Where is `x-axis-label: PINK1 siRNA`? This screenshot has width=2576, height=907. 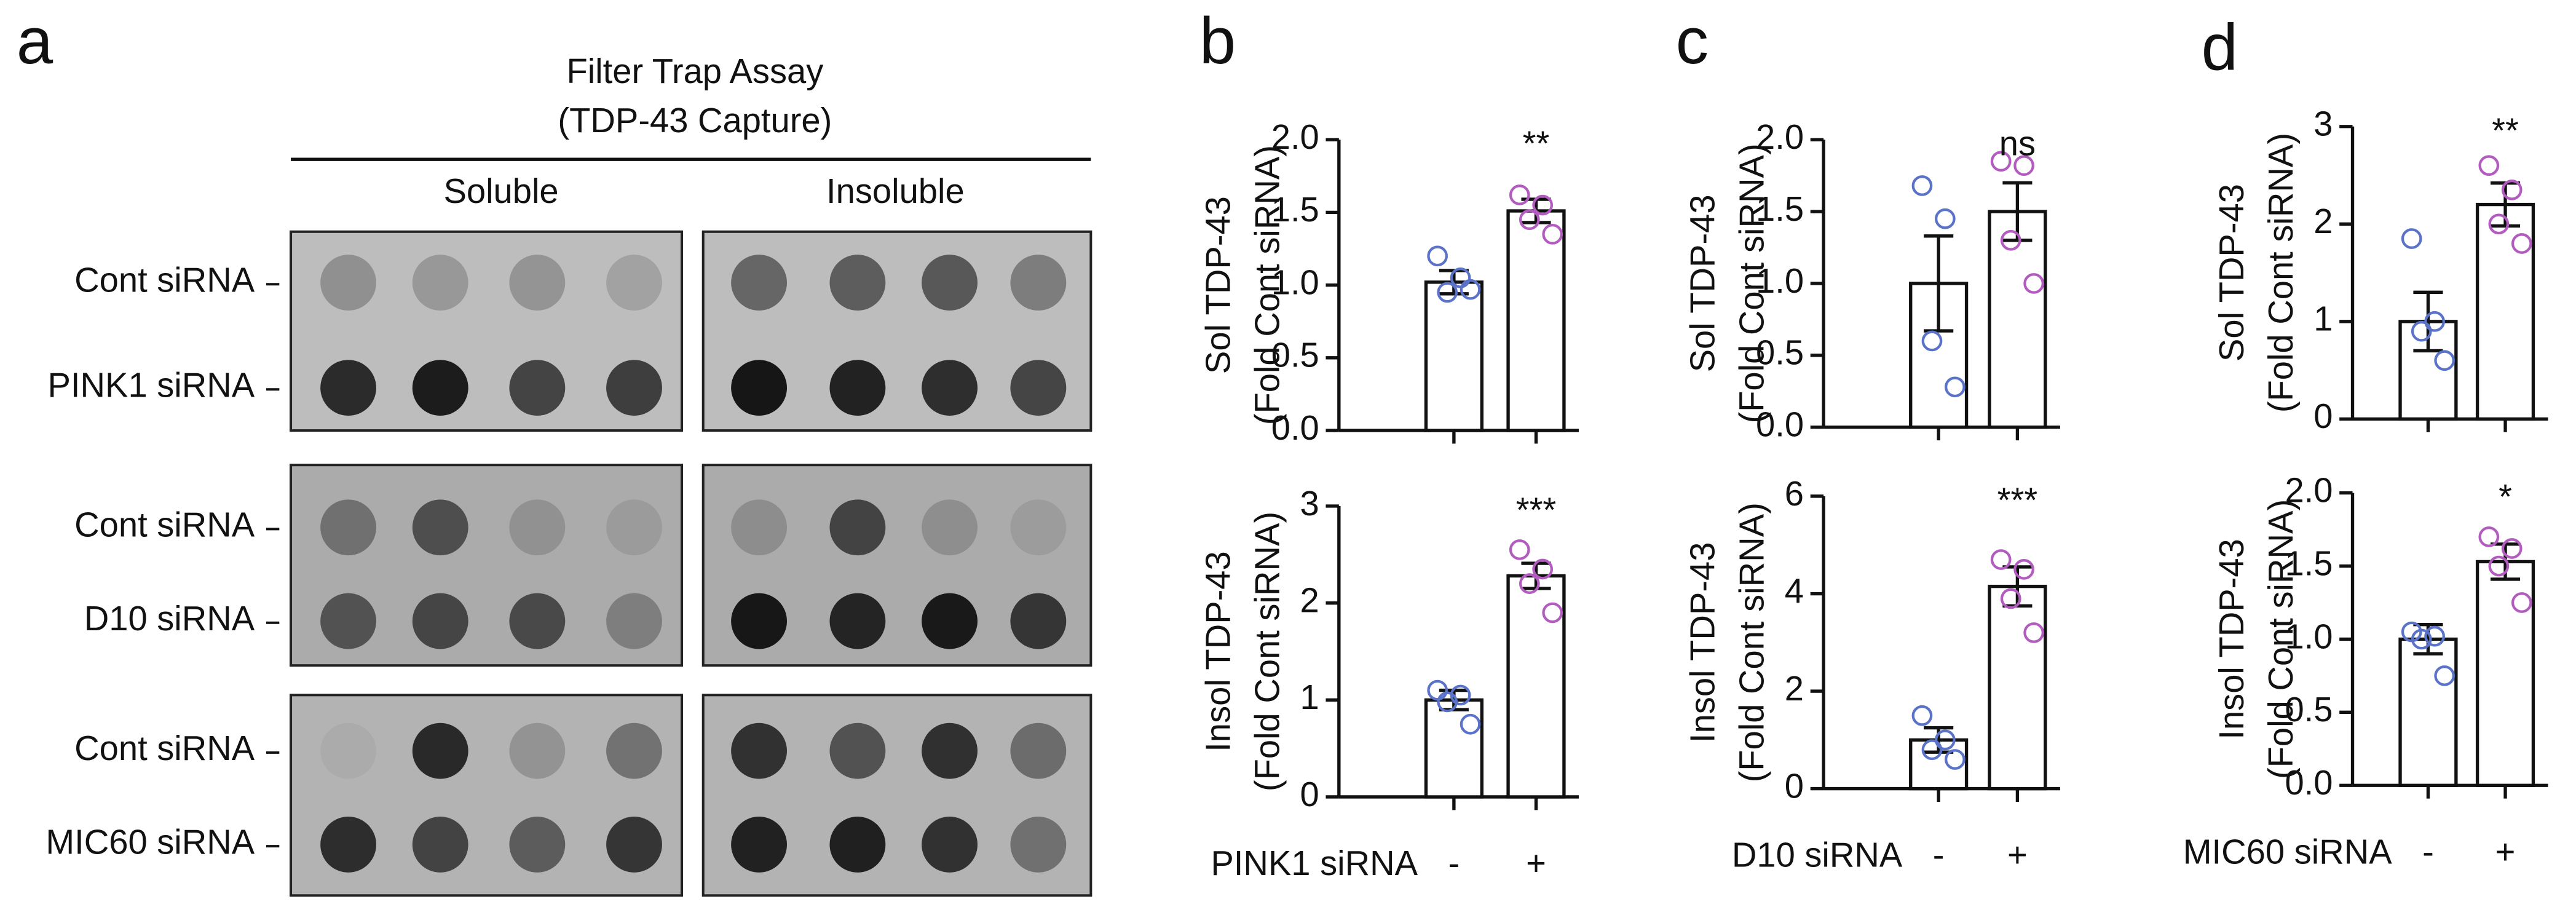 x-axis-label: PINK1 siRNA is located at coordinates (1314, 863).